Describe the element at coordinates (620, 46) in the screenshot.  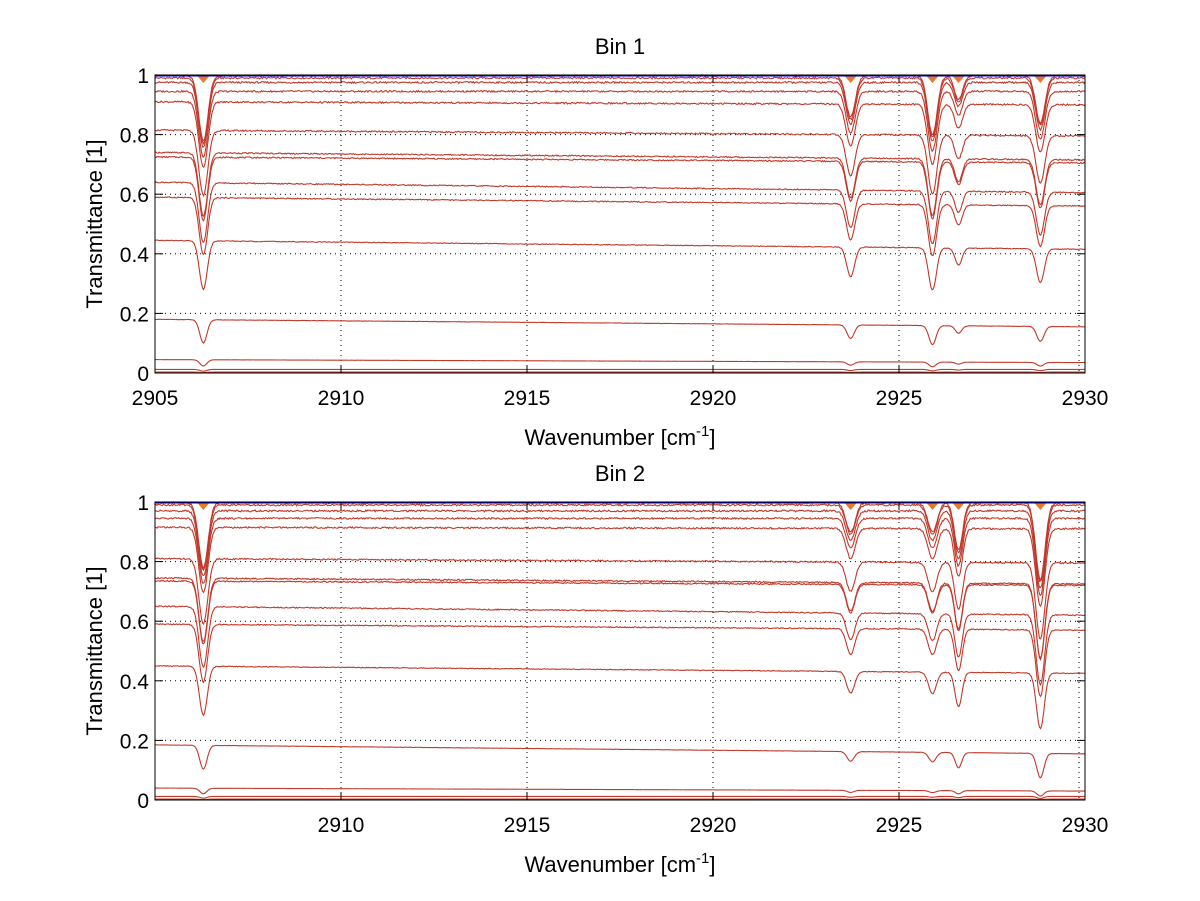
I see `chart-title: Bin 1` at that location.